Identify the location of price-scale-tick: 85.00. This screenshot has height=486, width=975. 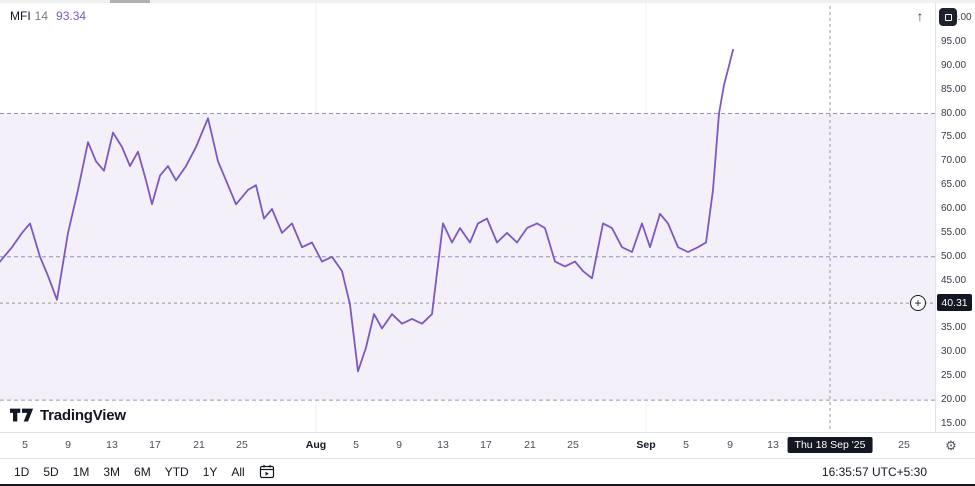
(954, 89).